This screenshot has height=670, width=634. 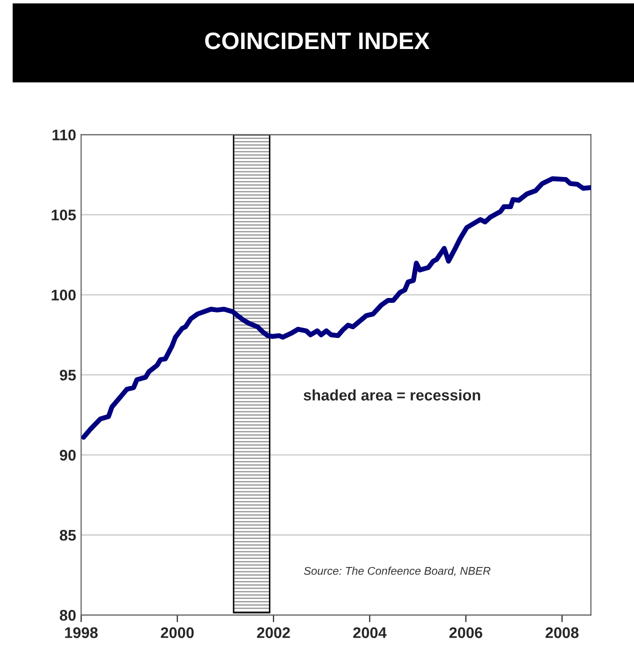 I want to click on x-tick-label: 2006, so click(x=465, y=632).